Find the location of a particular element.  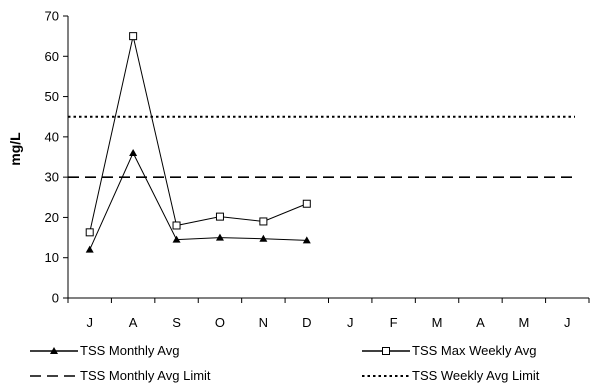

y-tick-label: 70 is located at coordinates (52, 16).